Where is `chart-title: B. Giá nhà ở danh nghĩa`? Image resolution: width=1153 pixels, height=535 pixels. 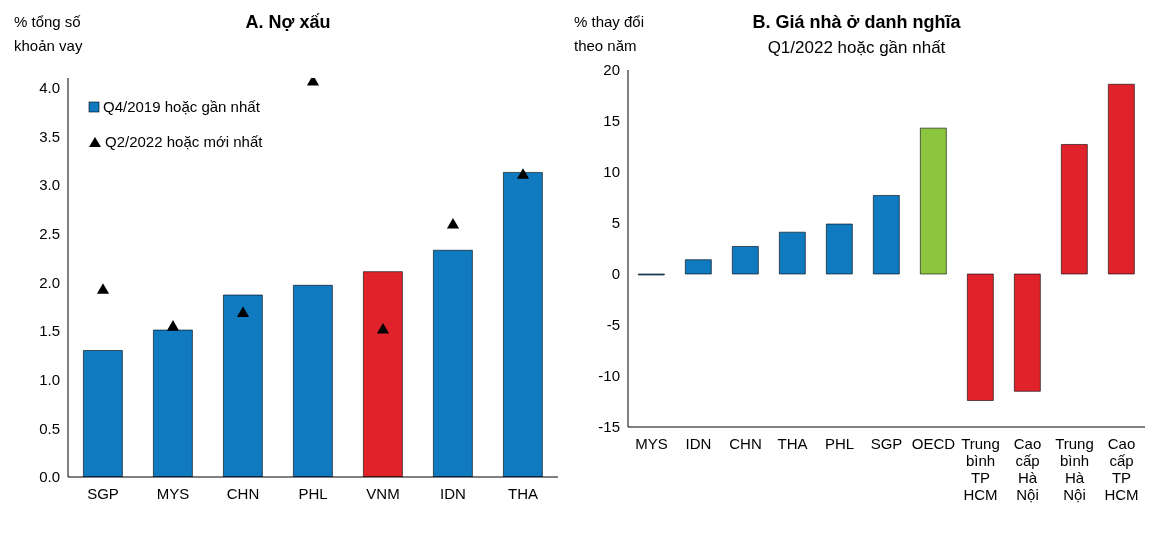 chart-title: B. Giá nhà ở danh nghĩa is located at coordinates (856, 22).